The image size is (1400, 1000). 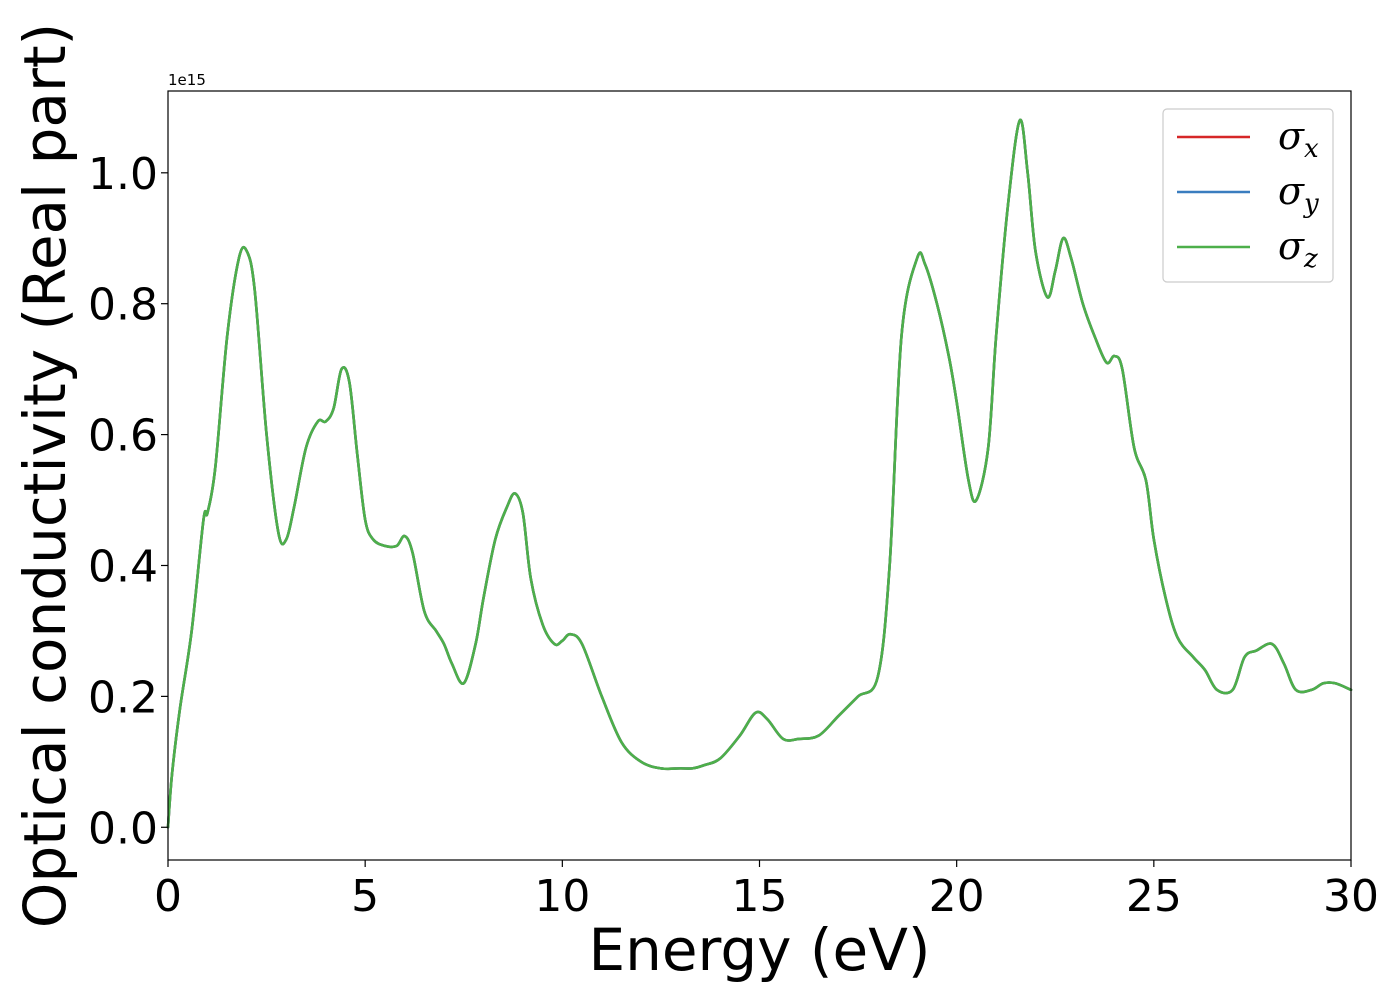 What do you see at coordinates (123, 697) in the screenshot?
I see `y-tick-label: 0.2` at bounding box center [123, 697].